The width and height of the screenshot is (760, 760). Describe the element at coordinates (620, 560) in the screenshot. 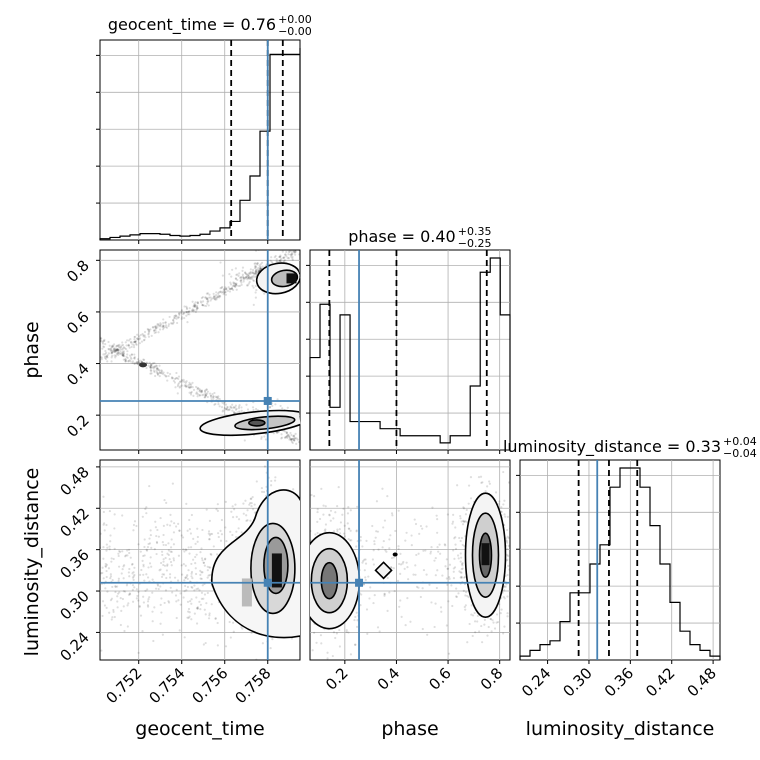

I see `hist-panel-luminosity_distance-frame` at that location.